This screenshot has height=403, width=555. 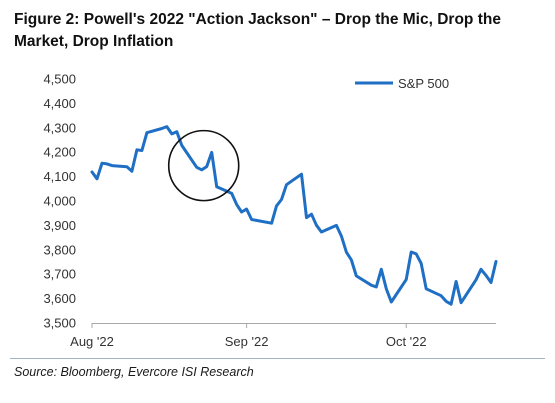 I want to click on y-tick-label: 4,500, so click(x=59, y=79).